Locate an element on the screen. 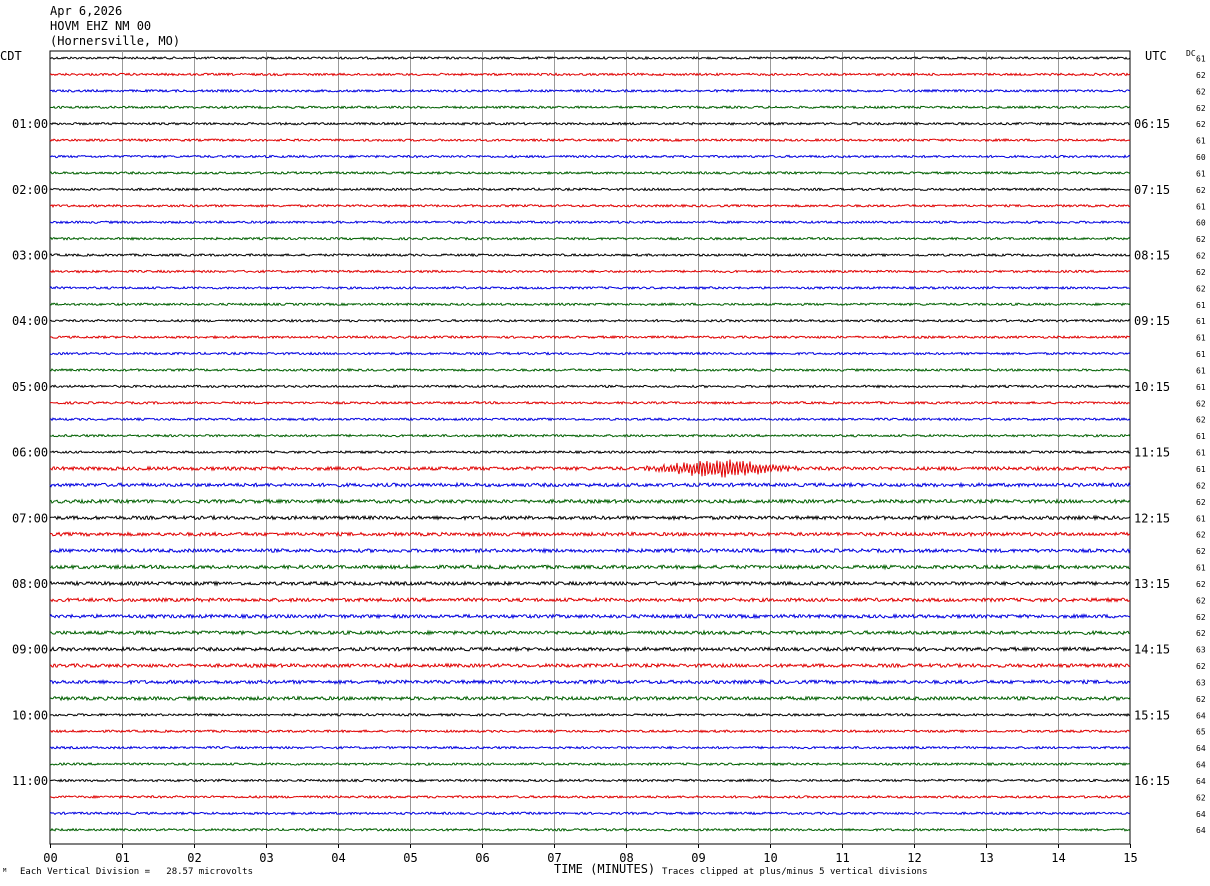  x-tick-label: 05 is located at coordinates (410, 858).